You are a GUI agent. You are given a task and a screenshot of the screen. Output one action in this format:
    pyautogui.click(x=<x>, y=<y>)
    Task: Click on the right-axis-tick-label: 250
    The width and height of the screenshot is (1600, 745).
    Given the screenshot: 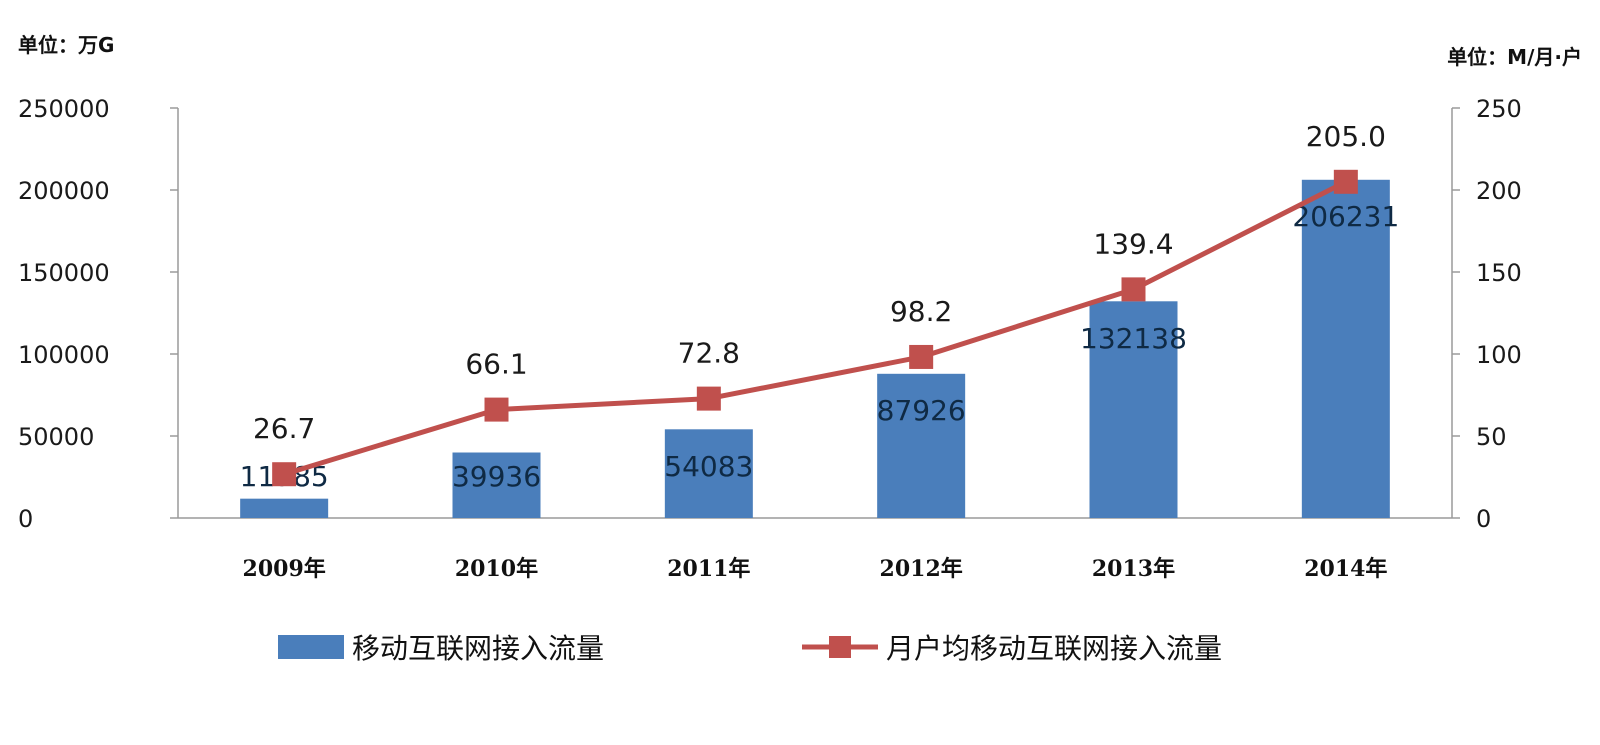 What is the action you would take?
    pyautogui.click(x=1499, y=109)
    